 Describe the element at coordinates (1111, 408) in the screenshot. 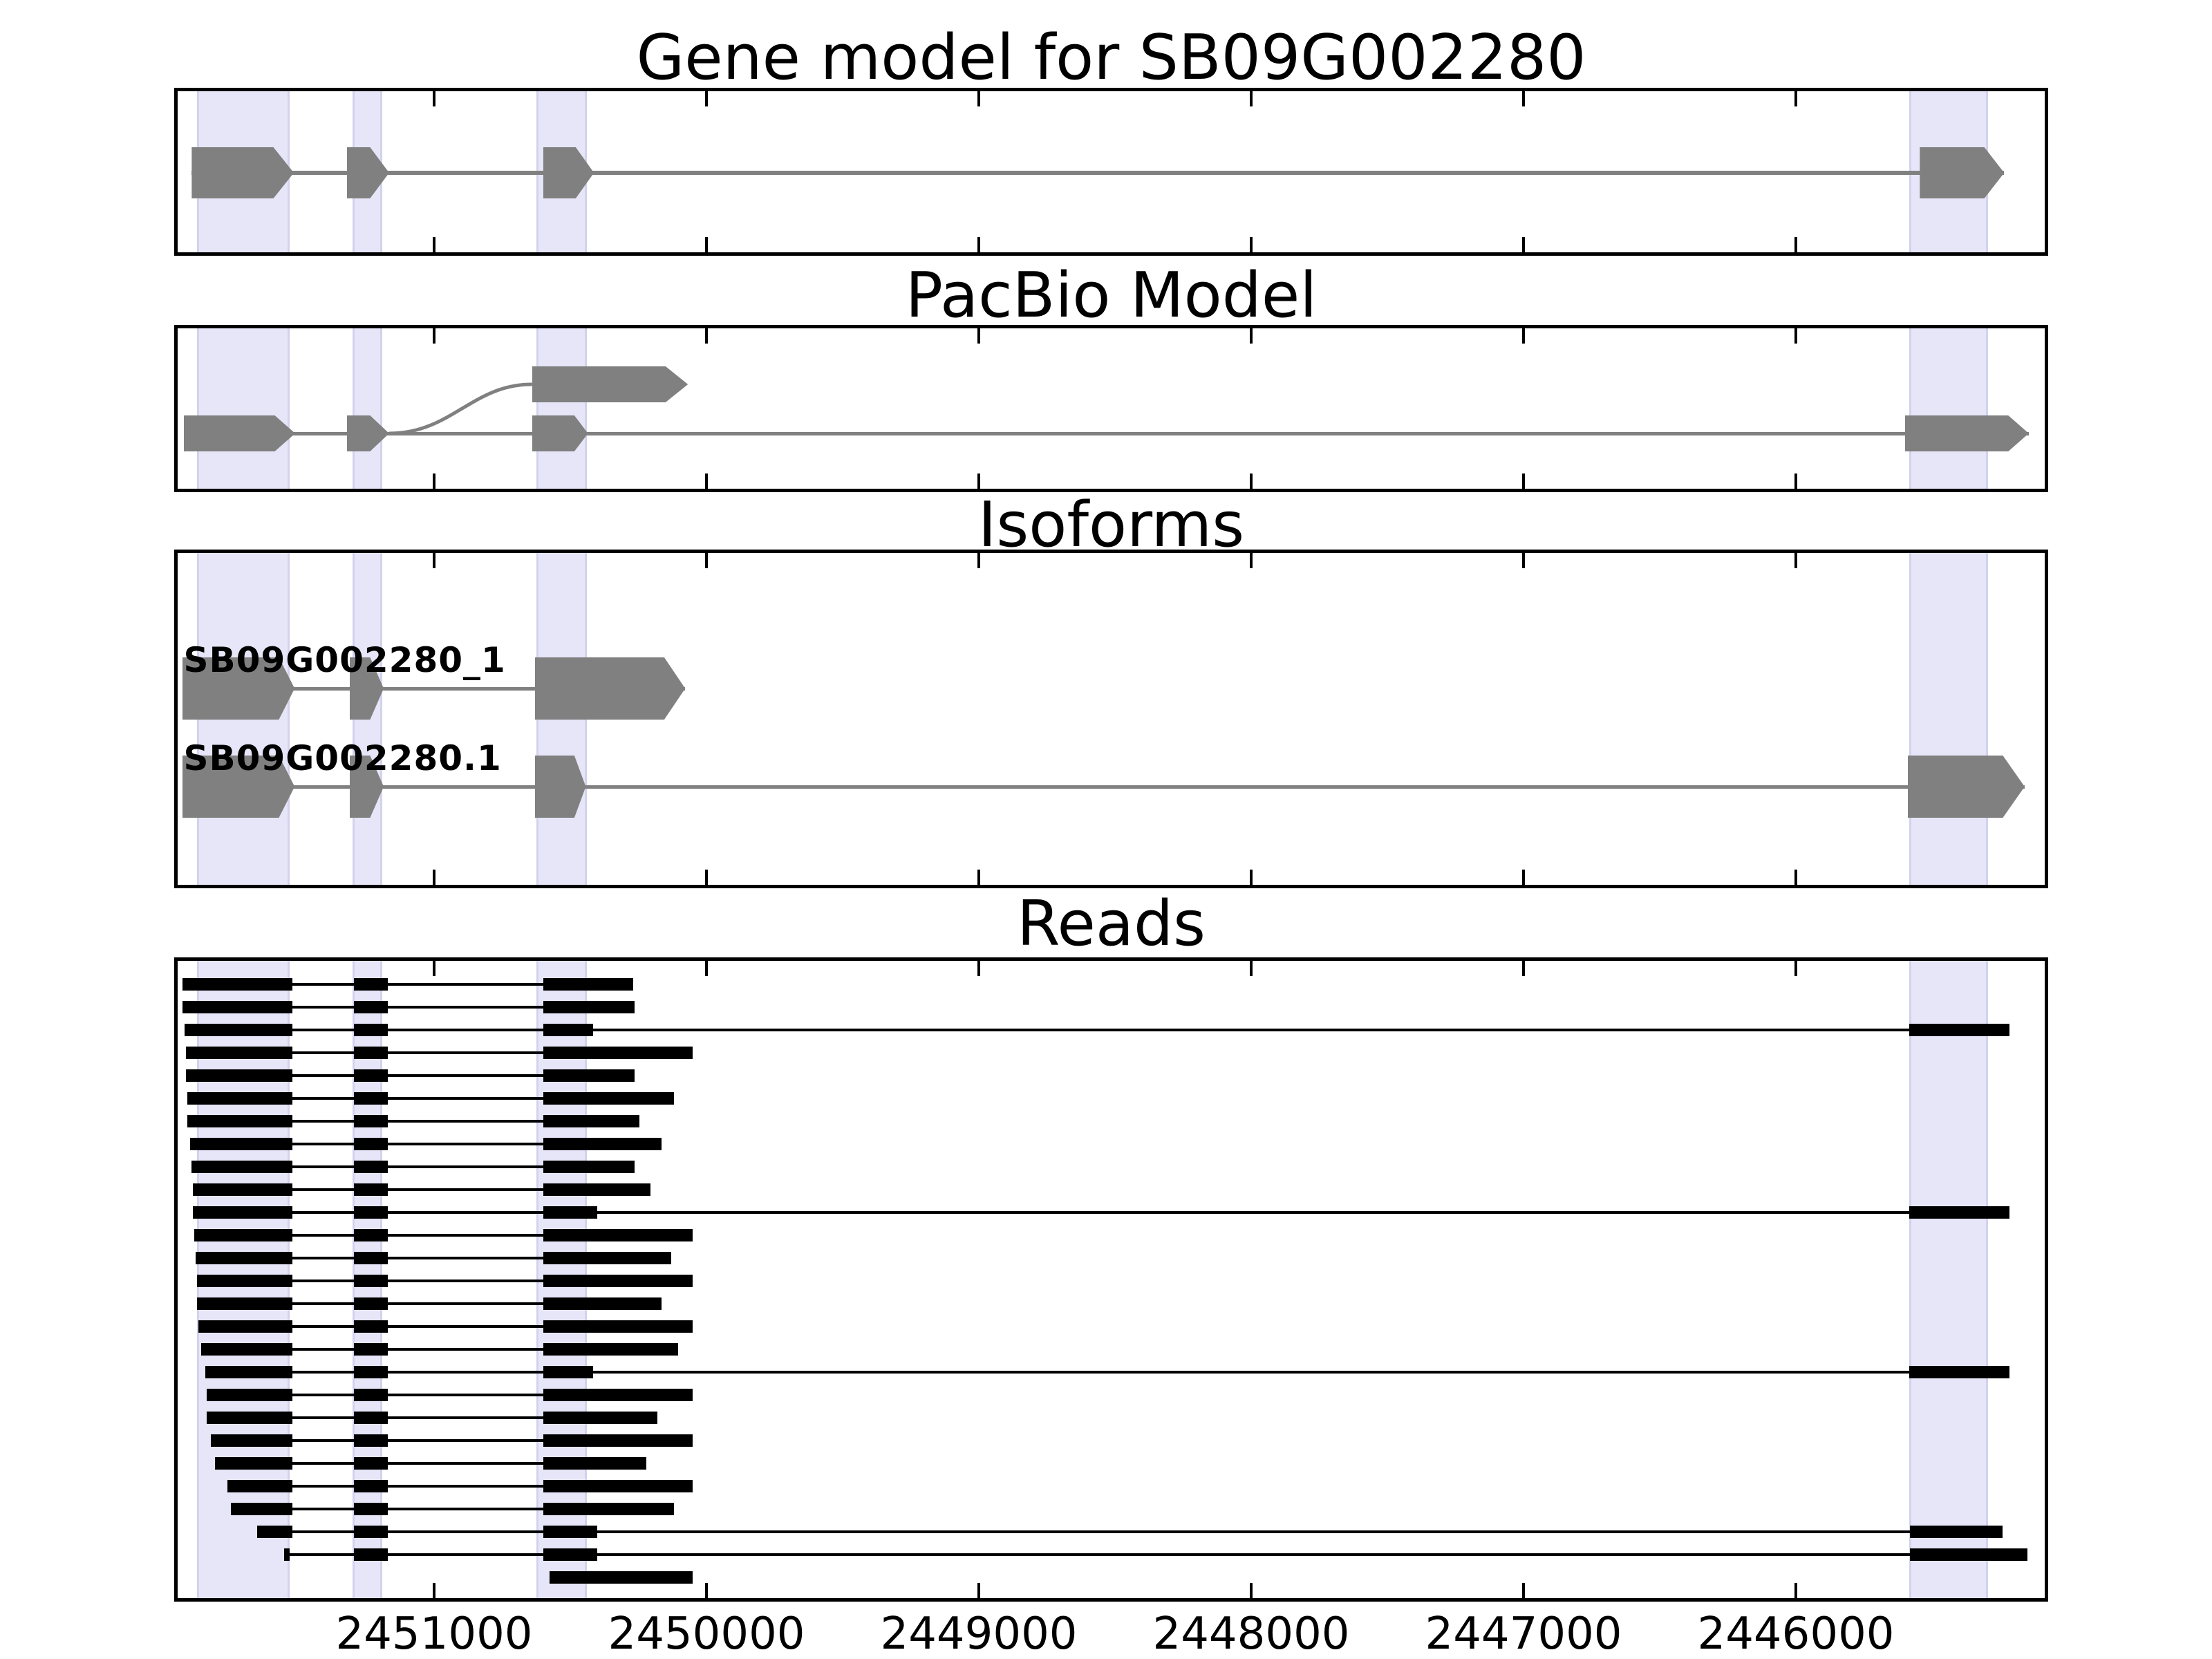

I see `panel-pacbio-model` at that location.